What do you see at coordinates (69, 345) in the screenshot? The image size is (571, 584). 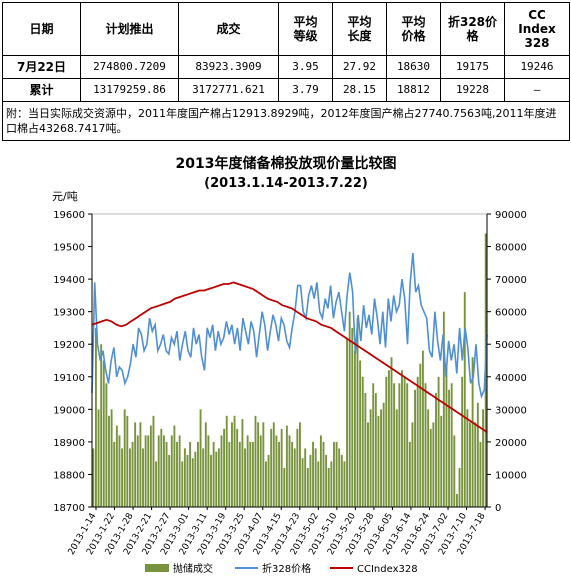 I see `y-tick-label-left: 19200` at bounding box center [69, 345].